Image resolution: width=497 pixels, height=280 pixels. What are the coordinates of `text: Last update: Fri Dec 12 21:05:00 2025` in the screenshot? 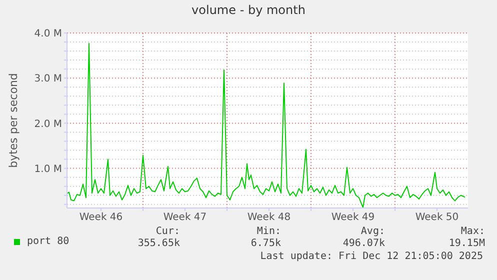 It's located at (371, 256).